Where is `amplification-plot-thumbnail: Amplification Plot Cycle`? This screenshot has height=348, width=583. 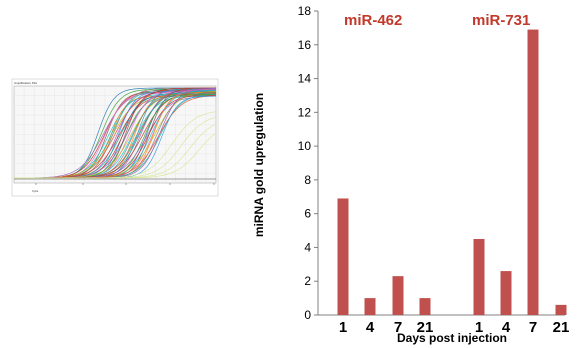
amplification-plot-thumbnail: Amplification Plot Cycle is located at coordinates (115, 137).